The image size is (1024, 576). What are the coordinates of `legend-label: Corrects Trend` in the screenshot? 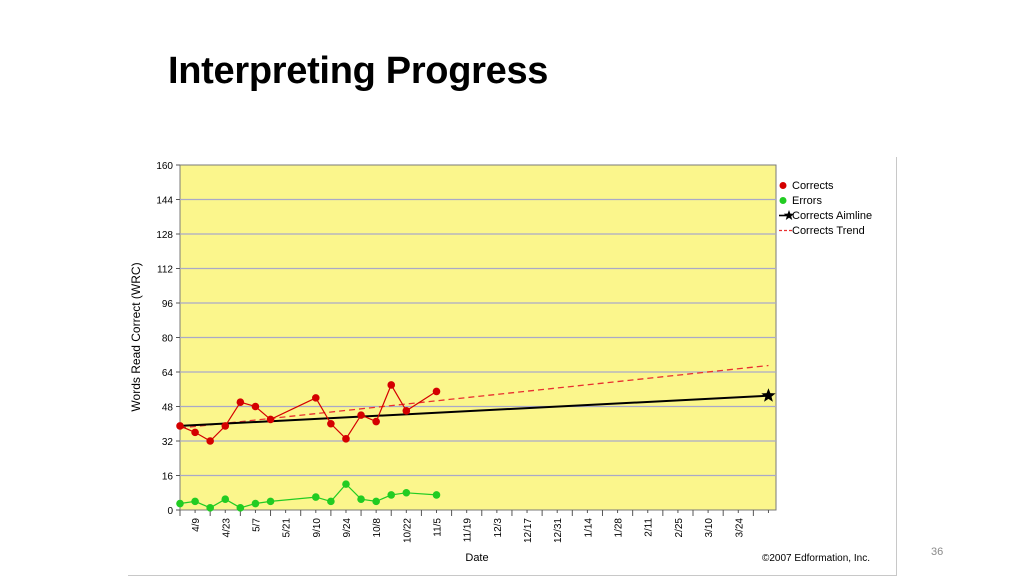 It's located at (828, 231).